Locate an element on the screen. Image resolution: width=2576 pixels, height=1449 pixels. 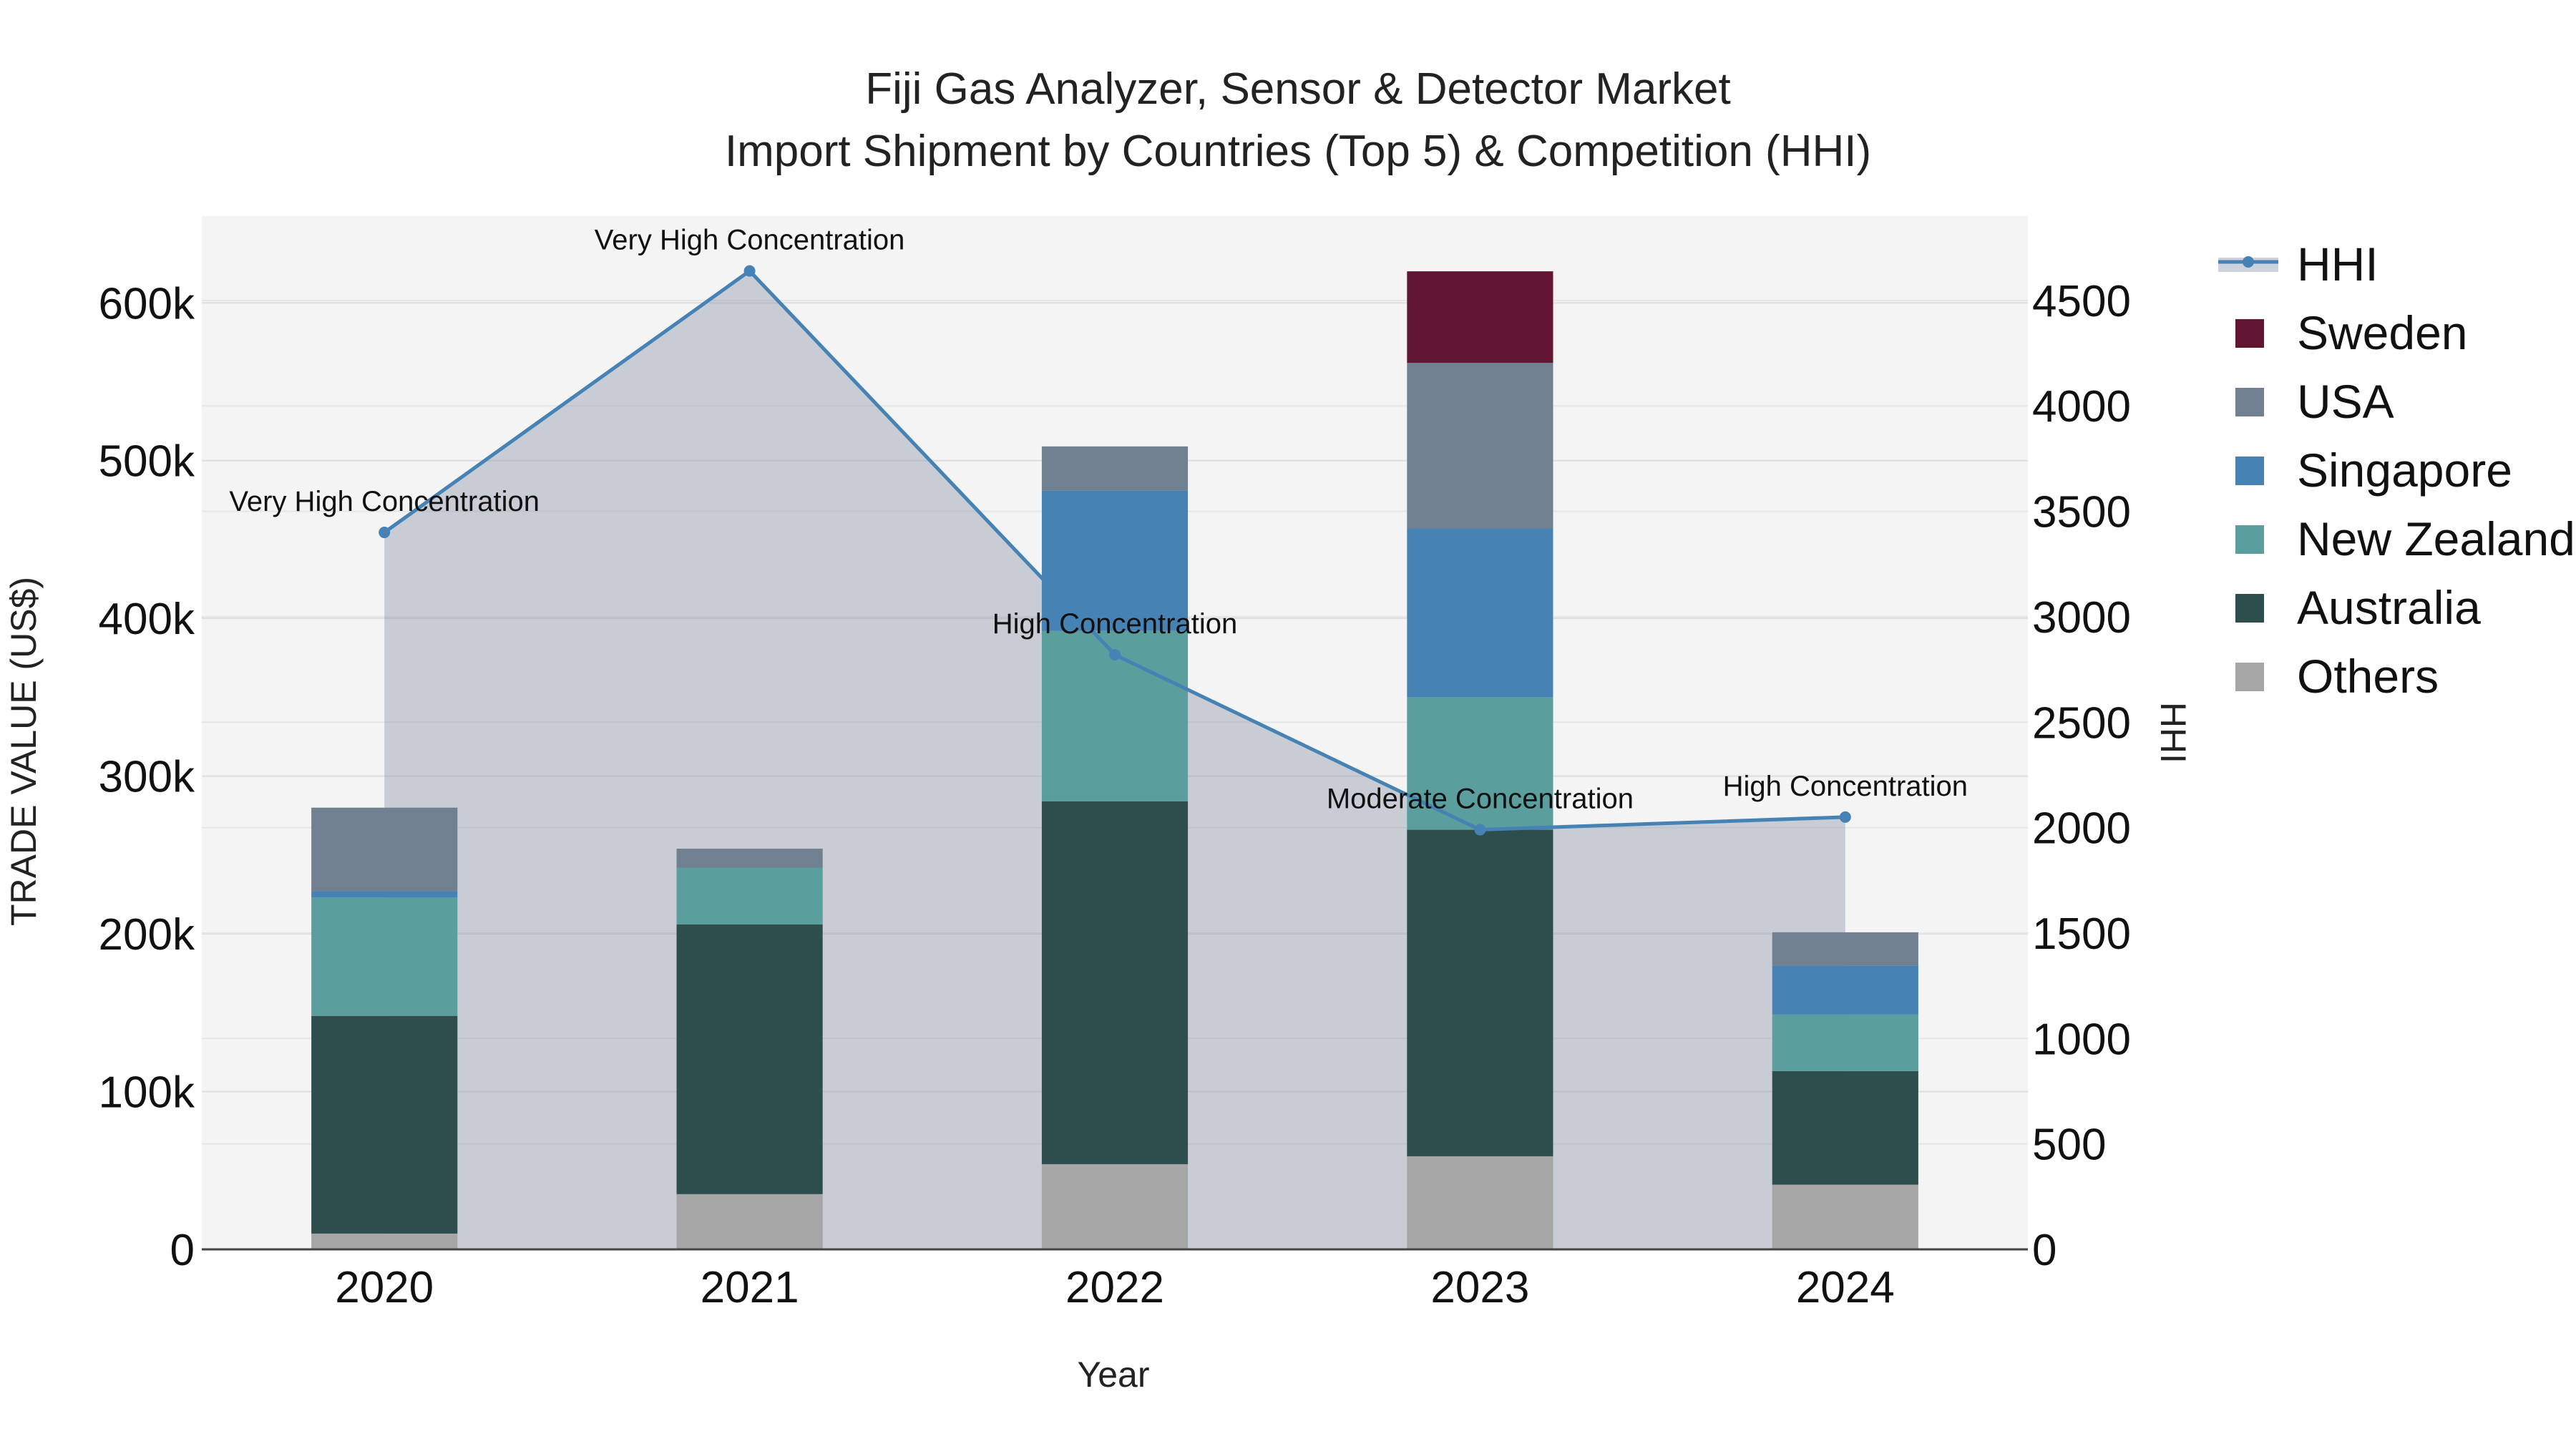
y-tick-label: 300k is located at coordinates (147, 777).